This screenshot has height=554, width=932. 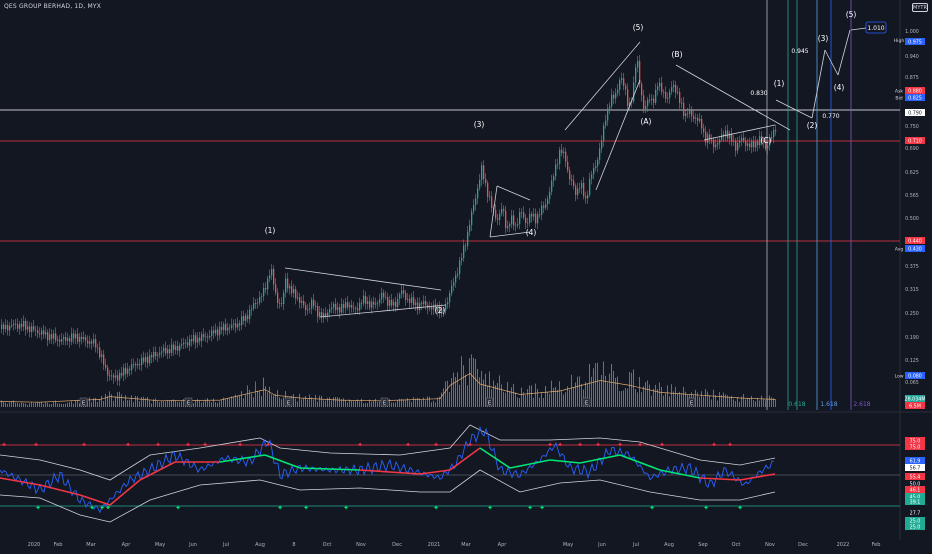 What do you see at coordinates (912, 127) in the screenshot?
I see `price-axis-tick: 0.750` at bounding box center [912, 127].